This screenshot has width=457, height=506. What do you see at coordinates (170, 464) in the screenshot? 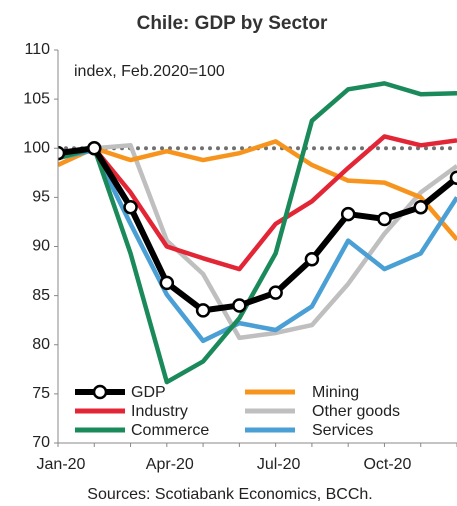
I see `x-tick-label: Apr-20` at bounding box center [170, 464].